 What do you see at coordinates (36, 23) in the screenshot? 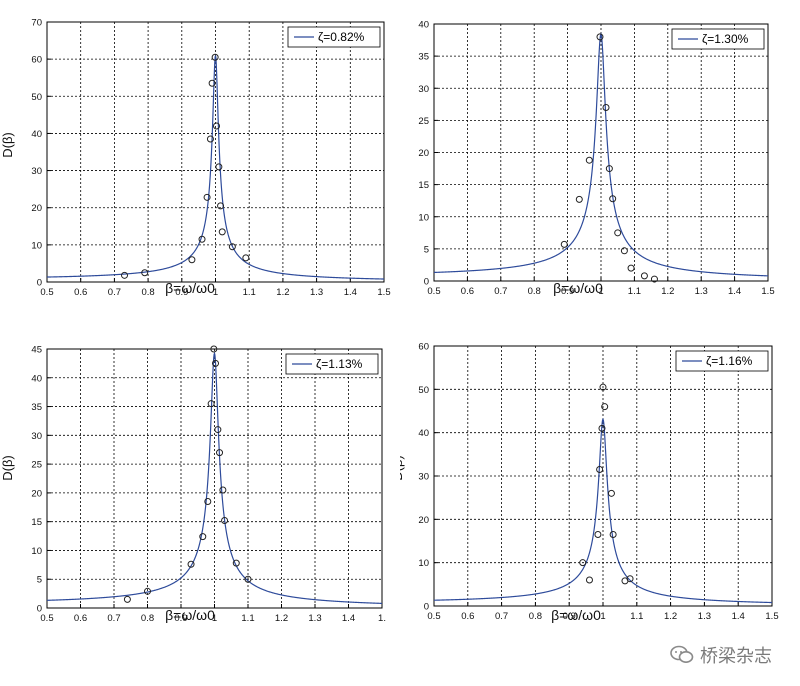
I see `y-tick-label: 70` at bounding box center [36, 23].